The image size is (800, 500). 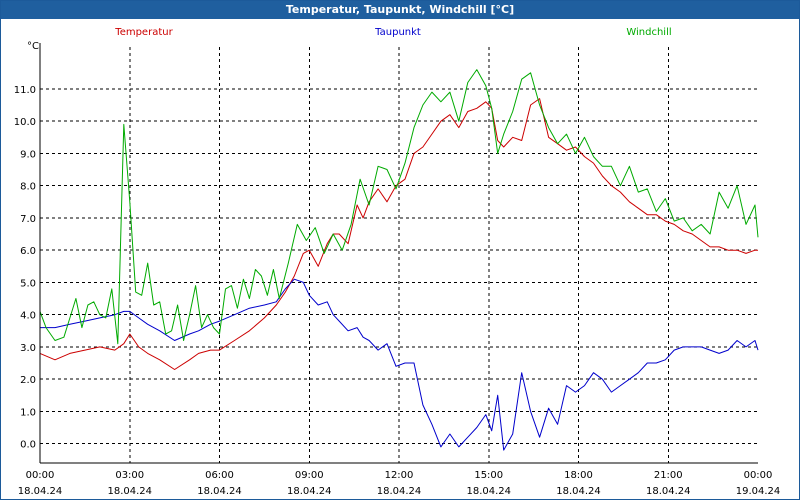 What do you see at coordinates (28, 445) in the screenshot?
I see `y-tick-label: 0.0` at bounding box center [28, 445].